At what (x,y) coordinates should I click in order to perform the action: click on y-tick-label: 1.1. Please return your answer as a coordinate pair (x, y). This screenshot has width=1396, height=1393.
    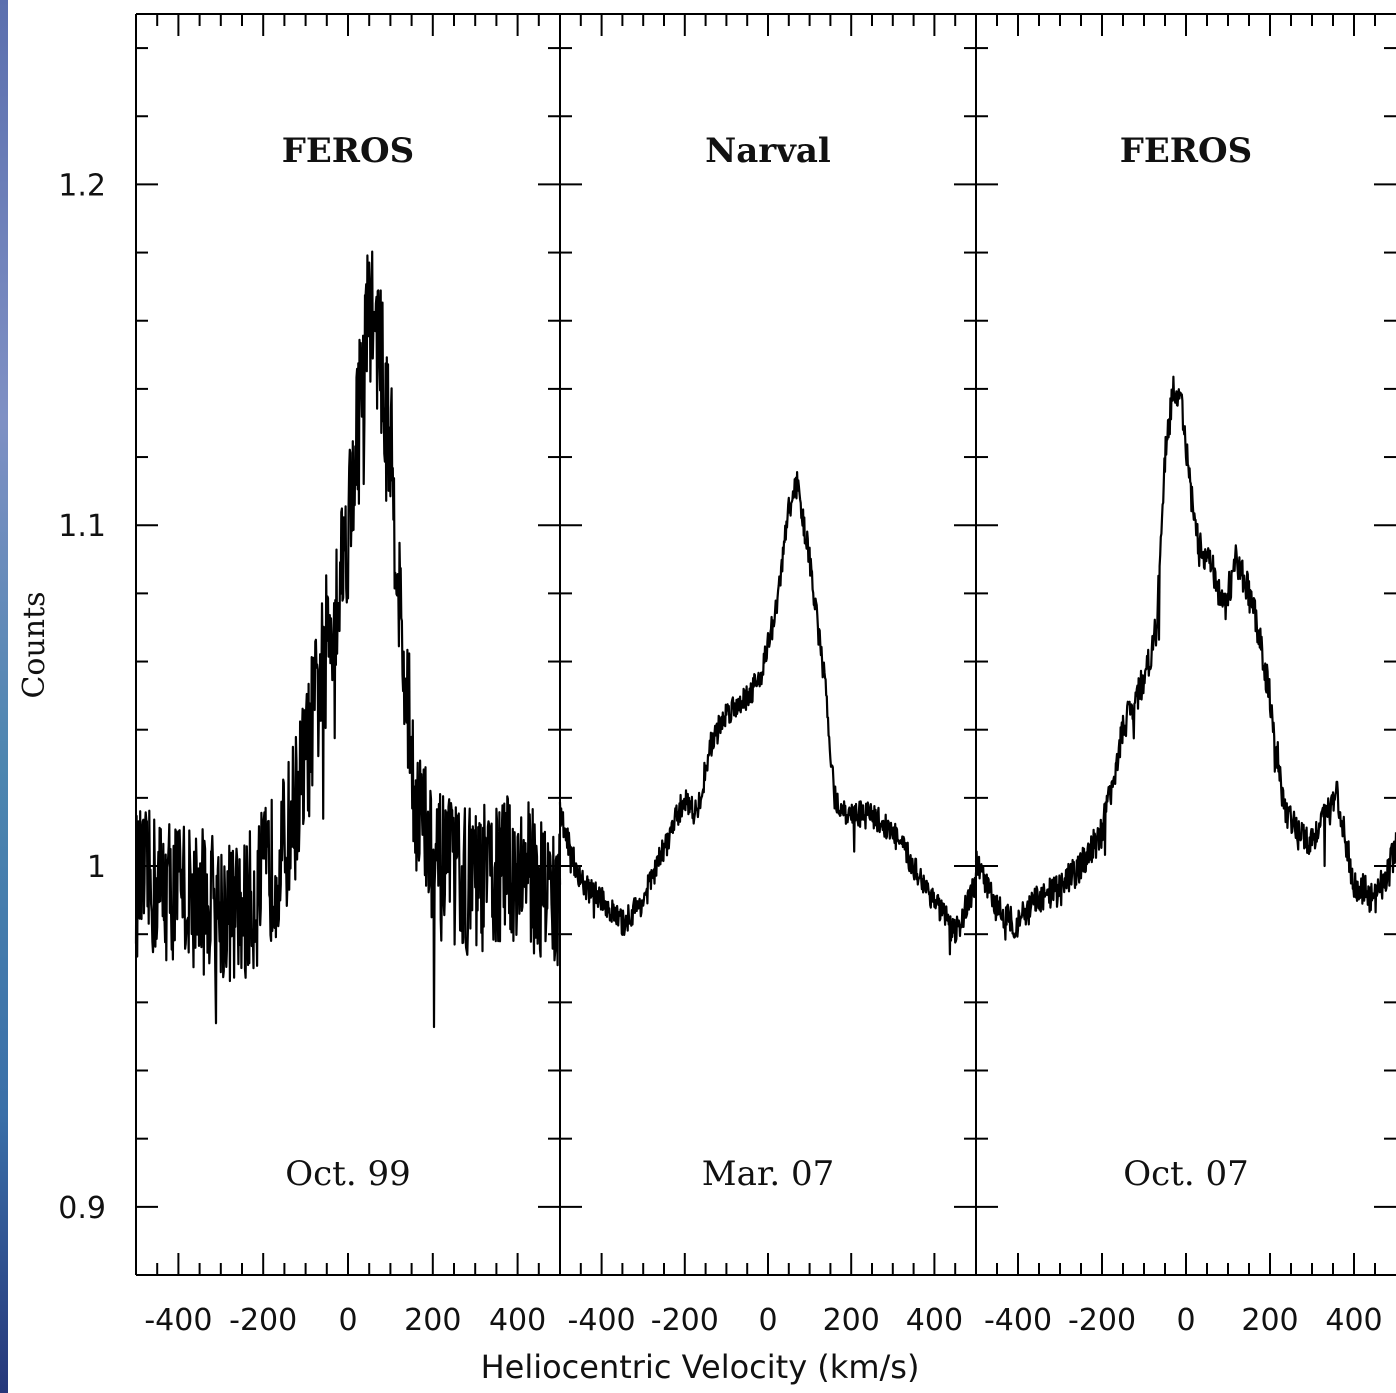
    Looking at the image, I should click on (82, 526).